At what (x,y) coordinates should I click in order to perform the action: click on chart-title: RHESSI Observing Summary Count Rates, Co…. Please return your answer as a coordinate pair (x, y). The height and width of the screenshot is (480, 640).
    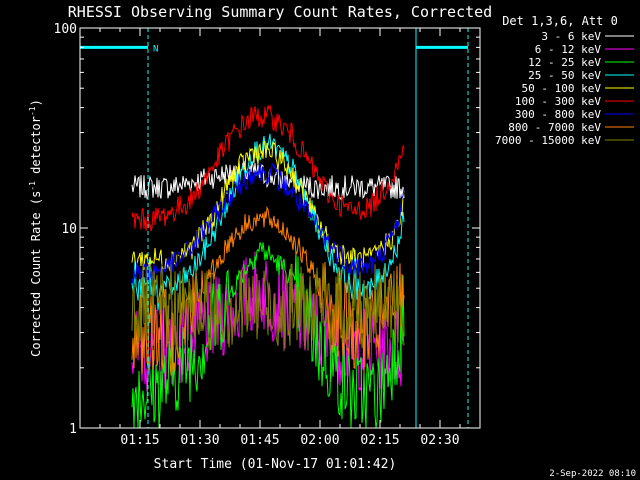
    Looking at the image, I should click on (280, 12).